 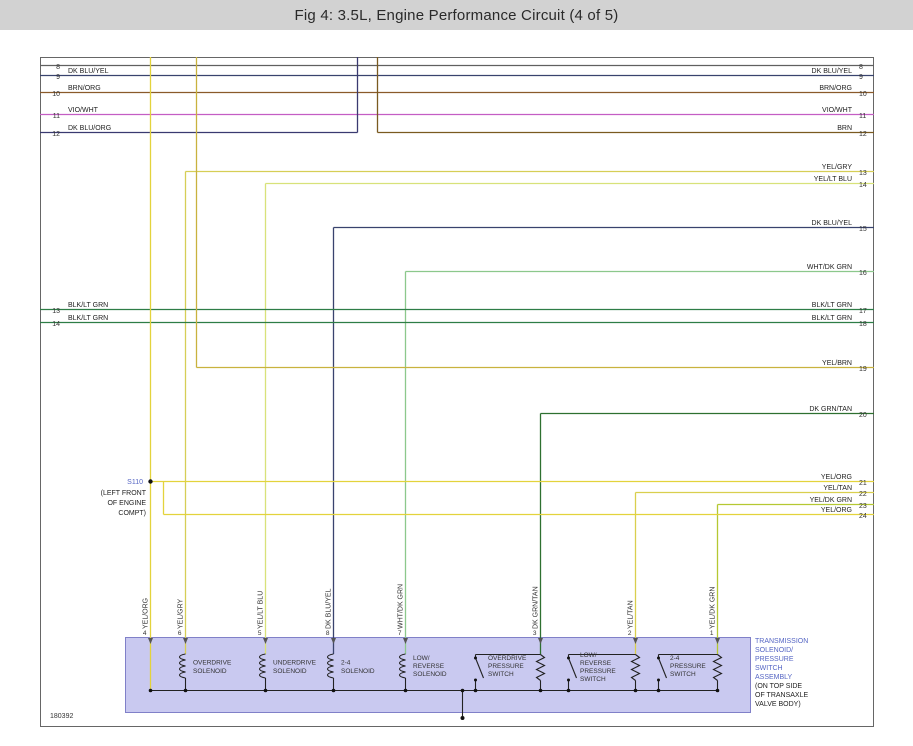 I want to click on assembly-location-line: VALVE BODY), so click(x=778, y=704).